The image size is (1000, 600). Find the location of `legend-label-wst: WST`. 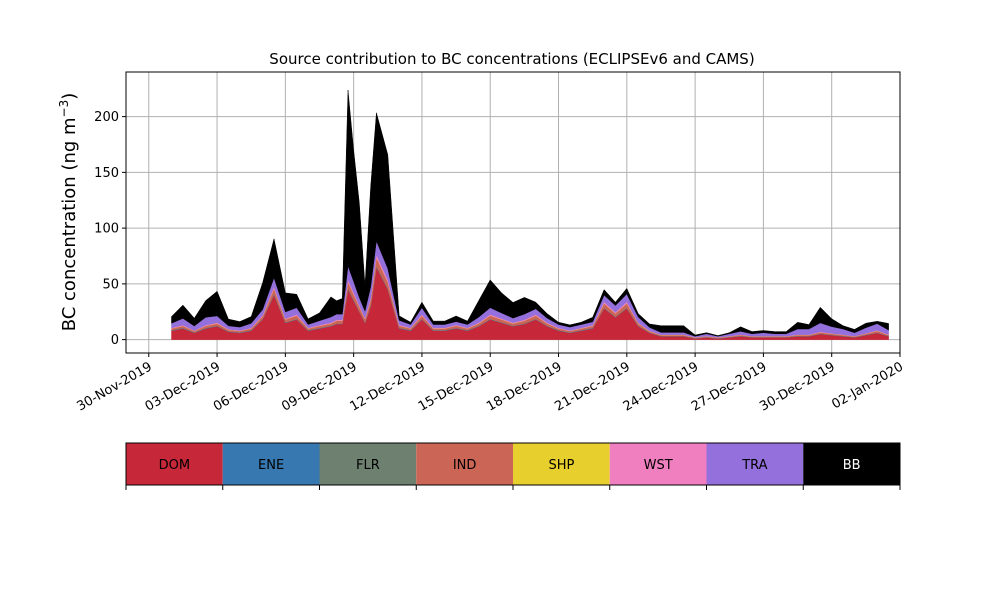

legend-label-wst: WST is located at coordinates (658, 465).